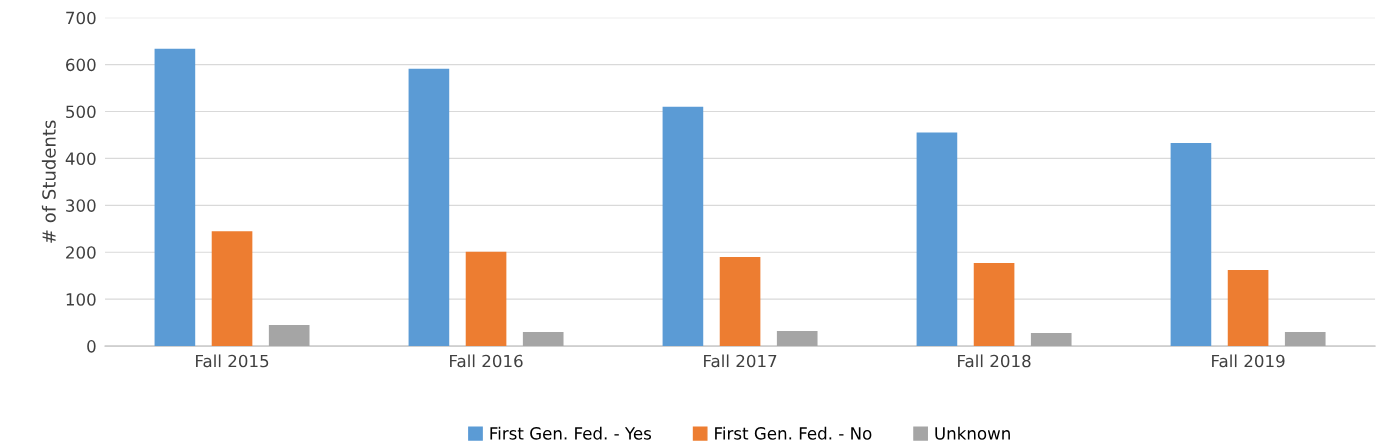 The height and width of the screenshot is (442, 1382). Describe the element at coordinates (81, 112) in the screenshot. I see `y-tick-label: 500` at that location.